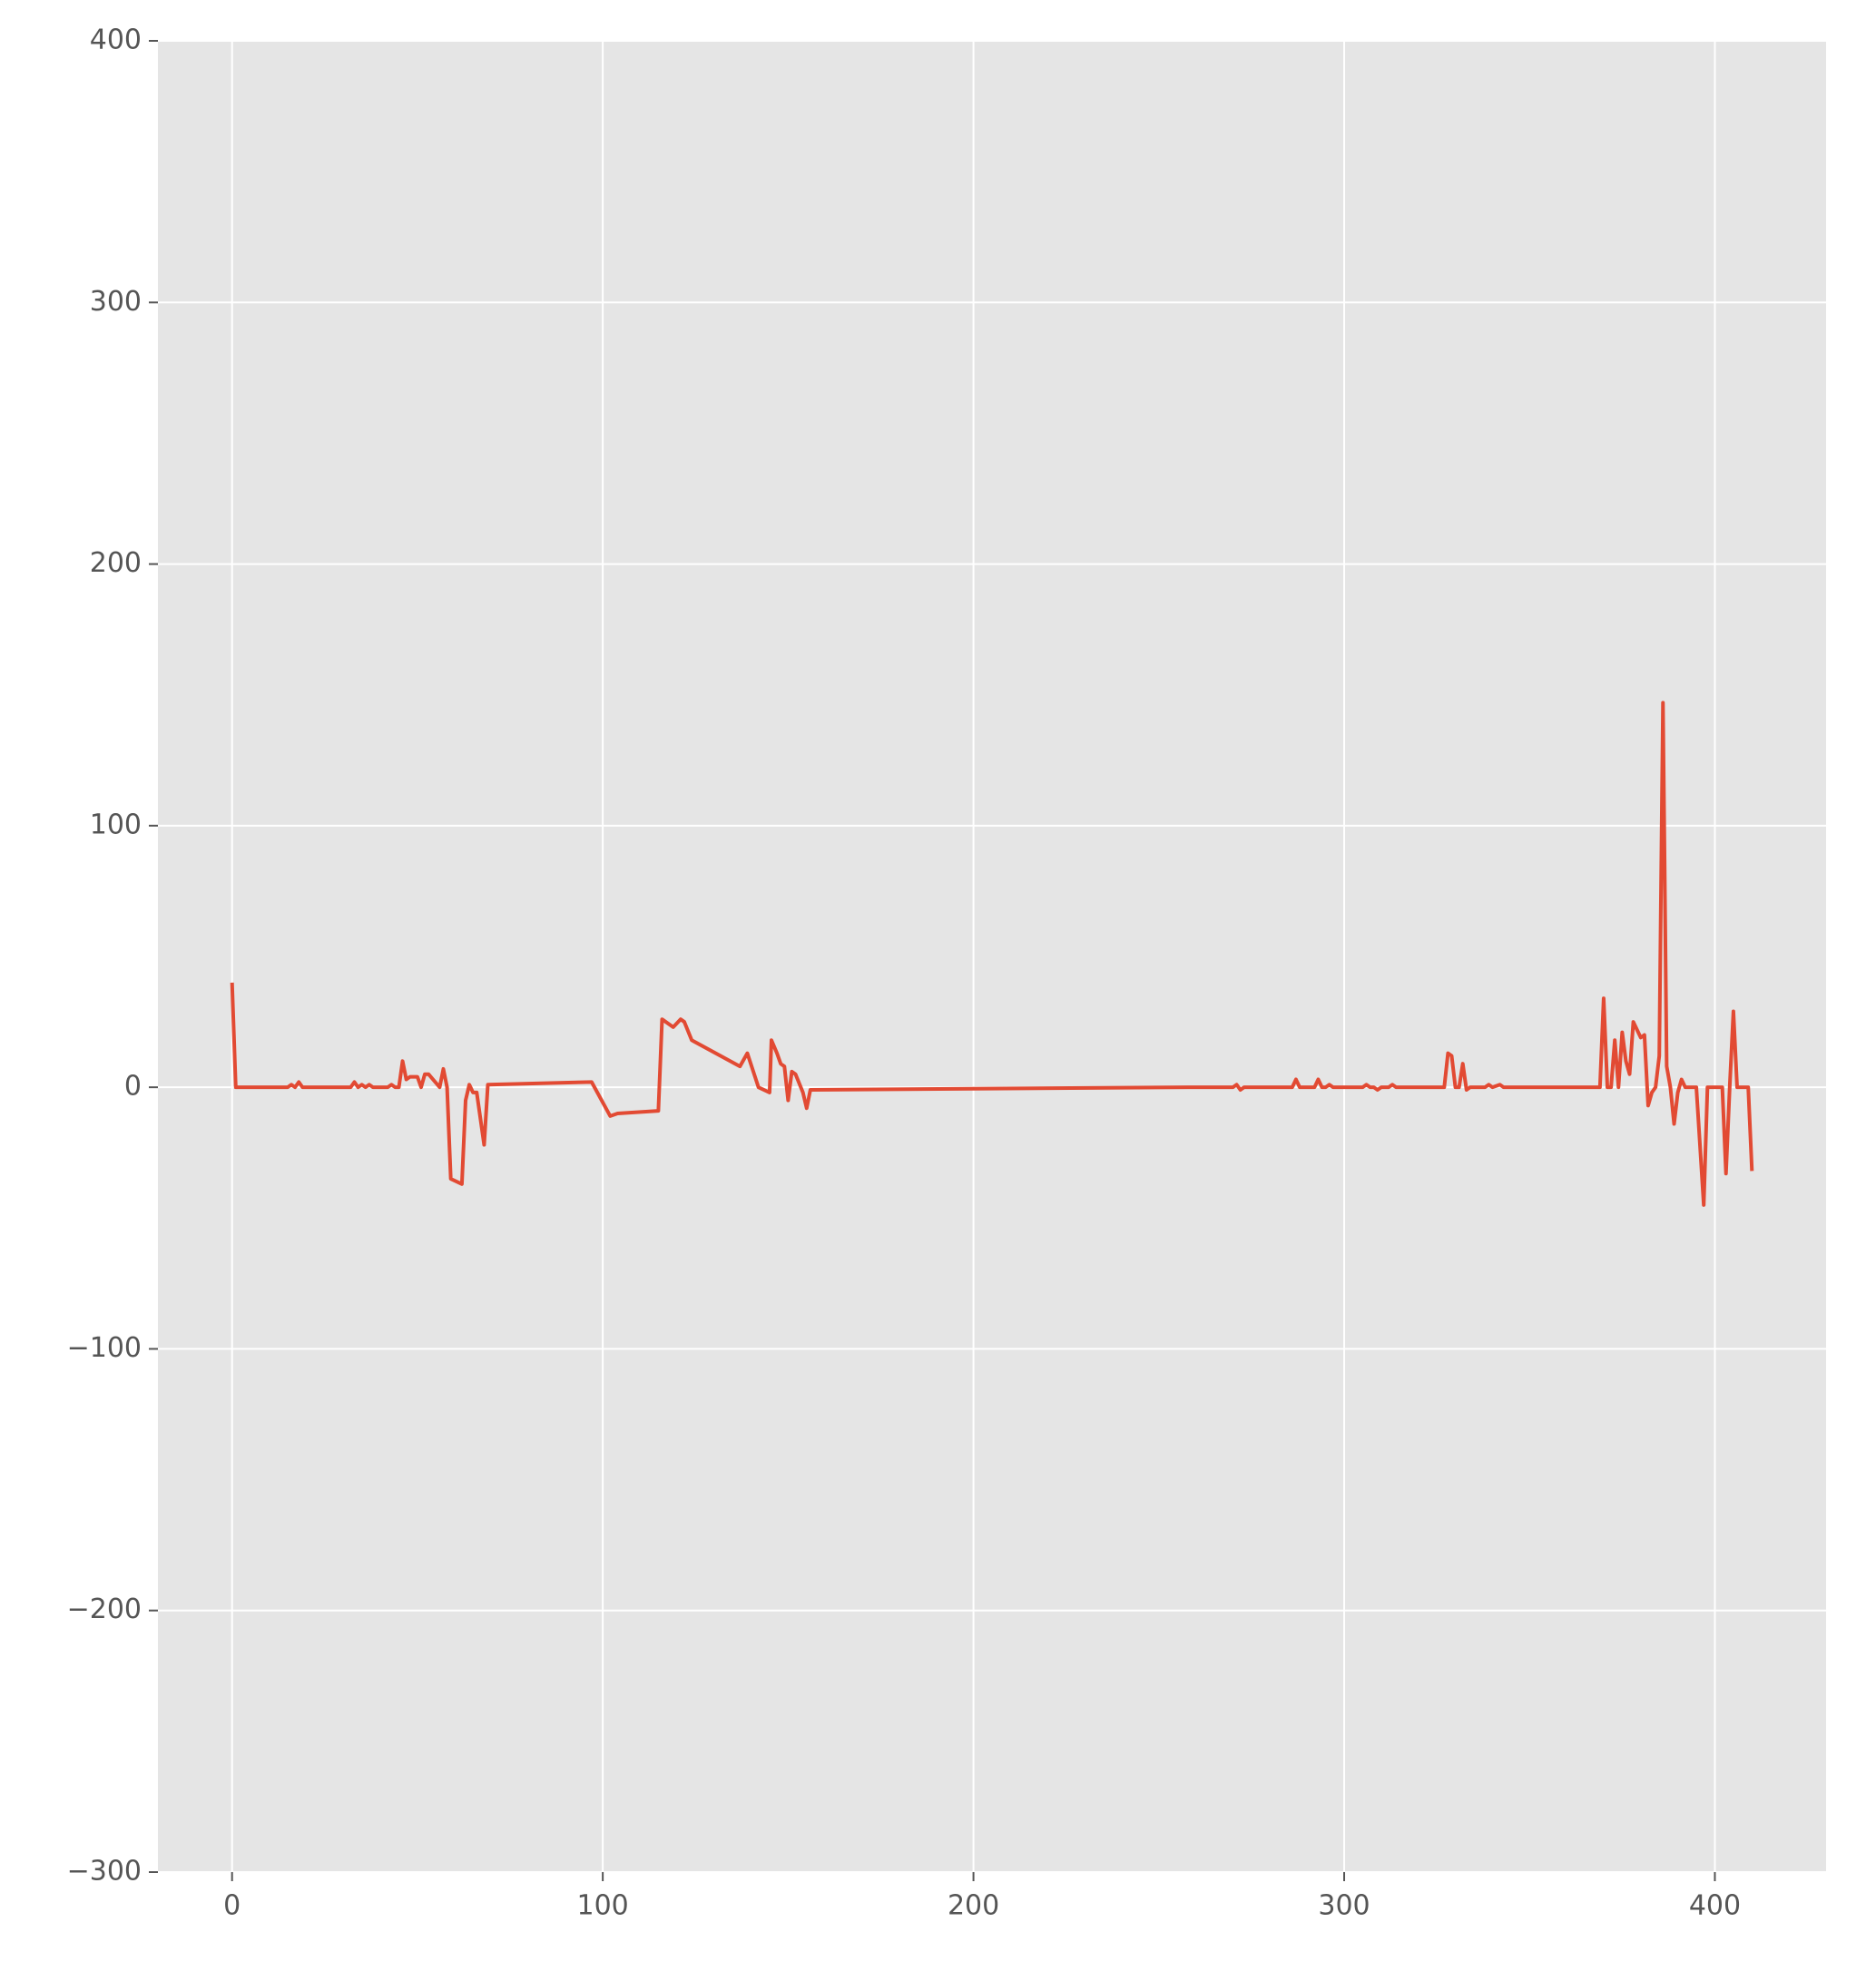 The height and width of the screenshot is (1981, 1876). I want to click on x-tick-label: 300, so click(1344, 1906).